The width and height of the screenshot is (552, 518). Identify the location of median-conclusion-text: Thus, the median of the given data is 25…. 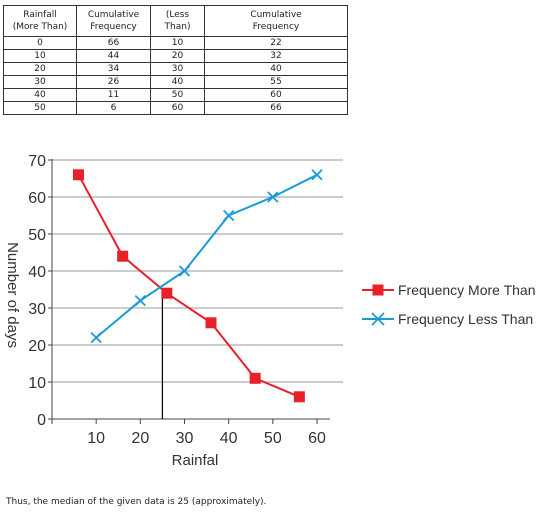
(136, 502).